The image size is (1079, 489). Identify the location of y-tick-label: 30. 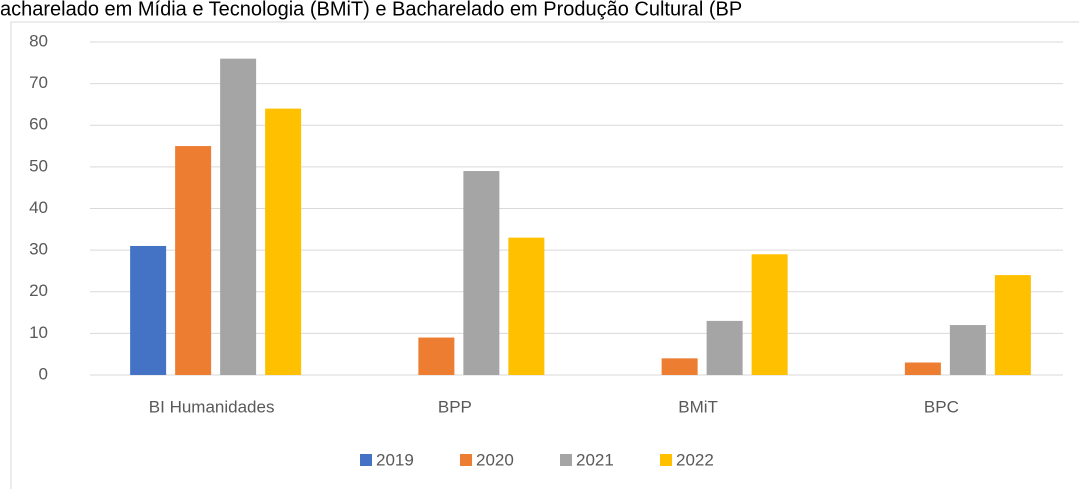
(38, 249).